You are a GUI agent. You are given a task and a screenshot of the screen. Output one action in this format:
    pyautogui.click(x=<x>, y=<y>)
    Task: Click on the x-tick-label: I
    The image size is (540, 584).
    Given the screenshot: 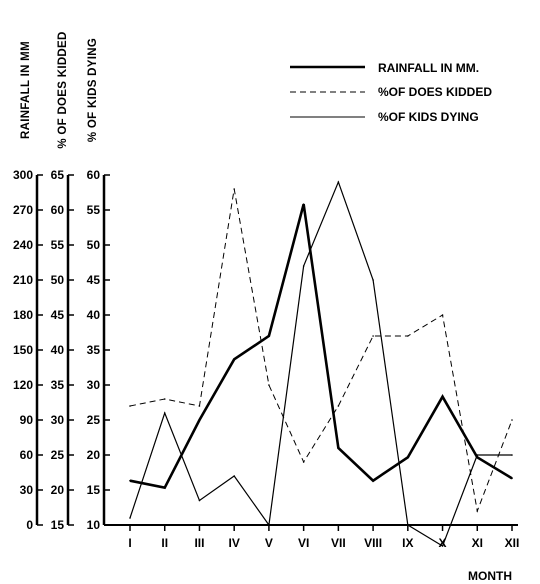 What is the action you would take?
    pyautogui.click(x=129, y=543)
    